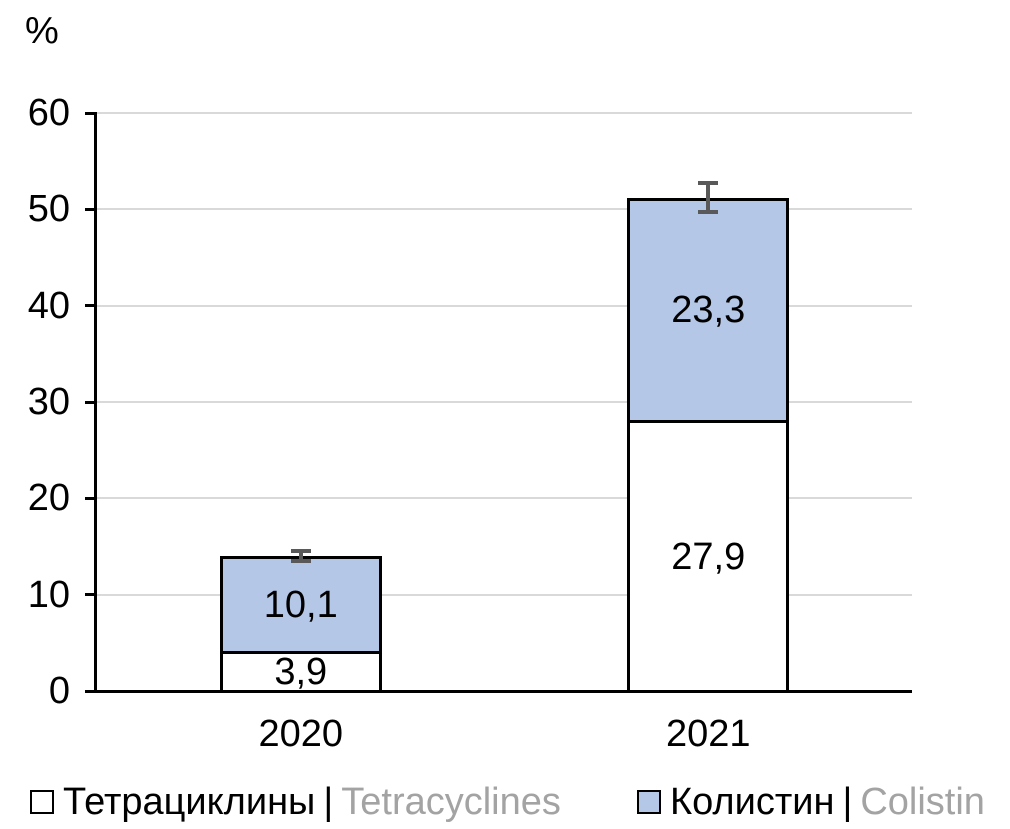  What do you see at coordinates (300, 556) in the screenshot?
I see `error-bar-line-2020` at bounding box center [300, 556].